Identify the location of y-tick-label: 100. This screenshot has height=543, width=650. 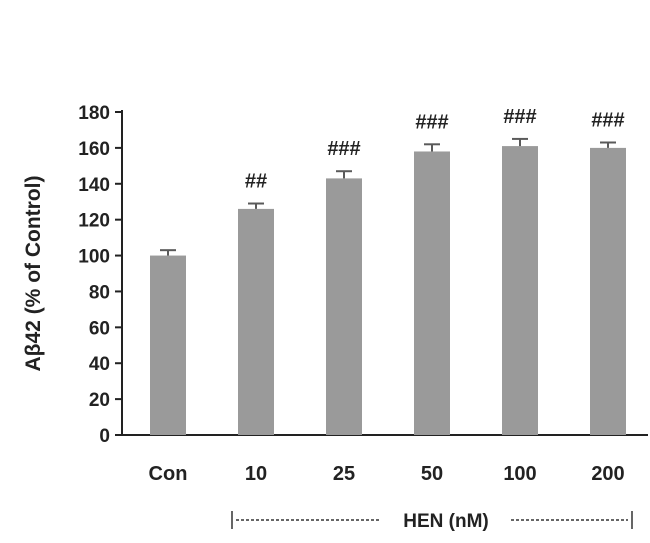
(94, 257).